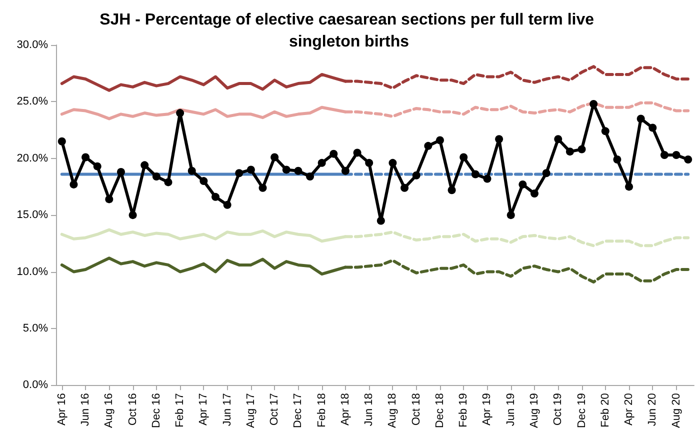  Describe the element at coordinates (35, 328) in the screenshot. I see `y-tick-label: 5.0%` at that location.